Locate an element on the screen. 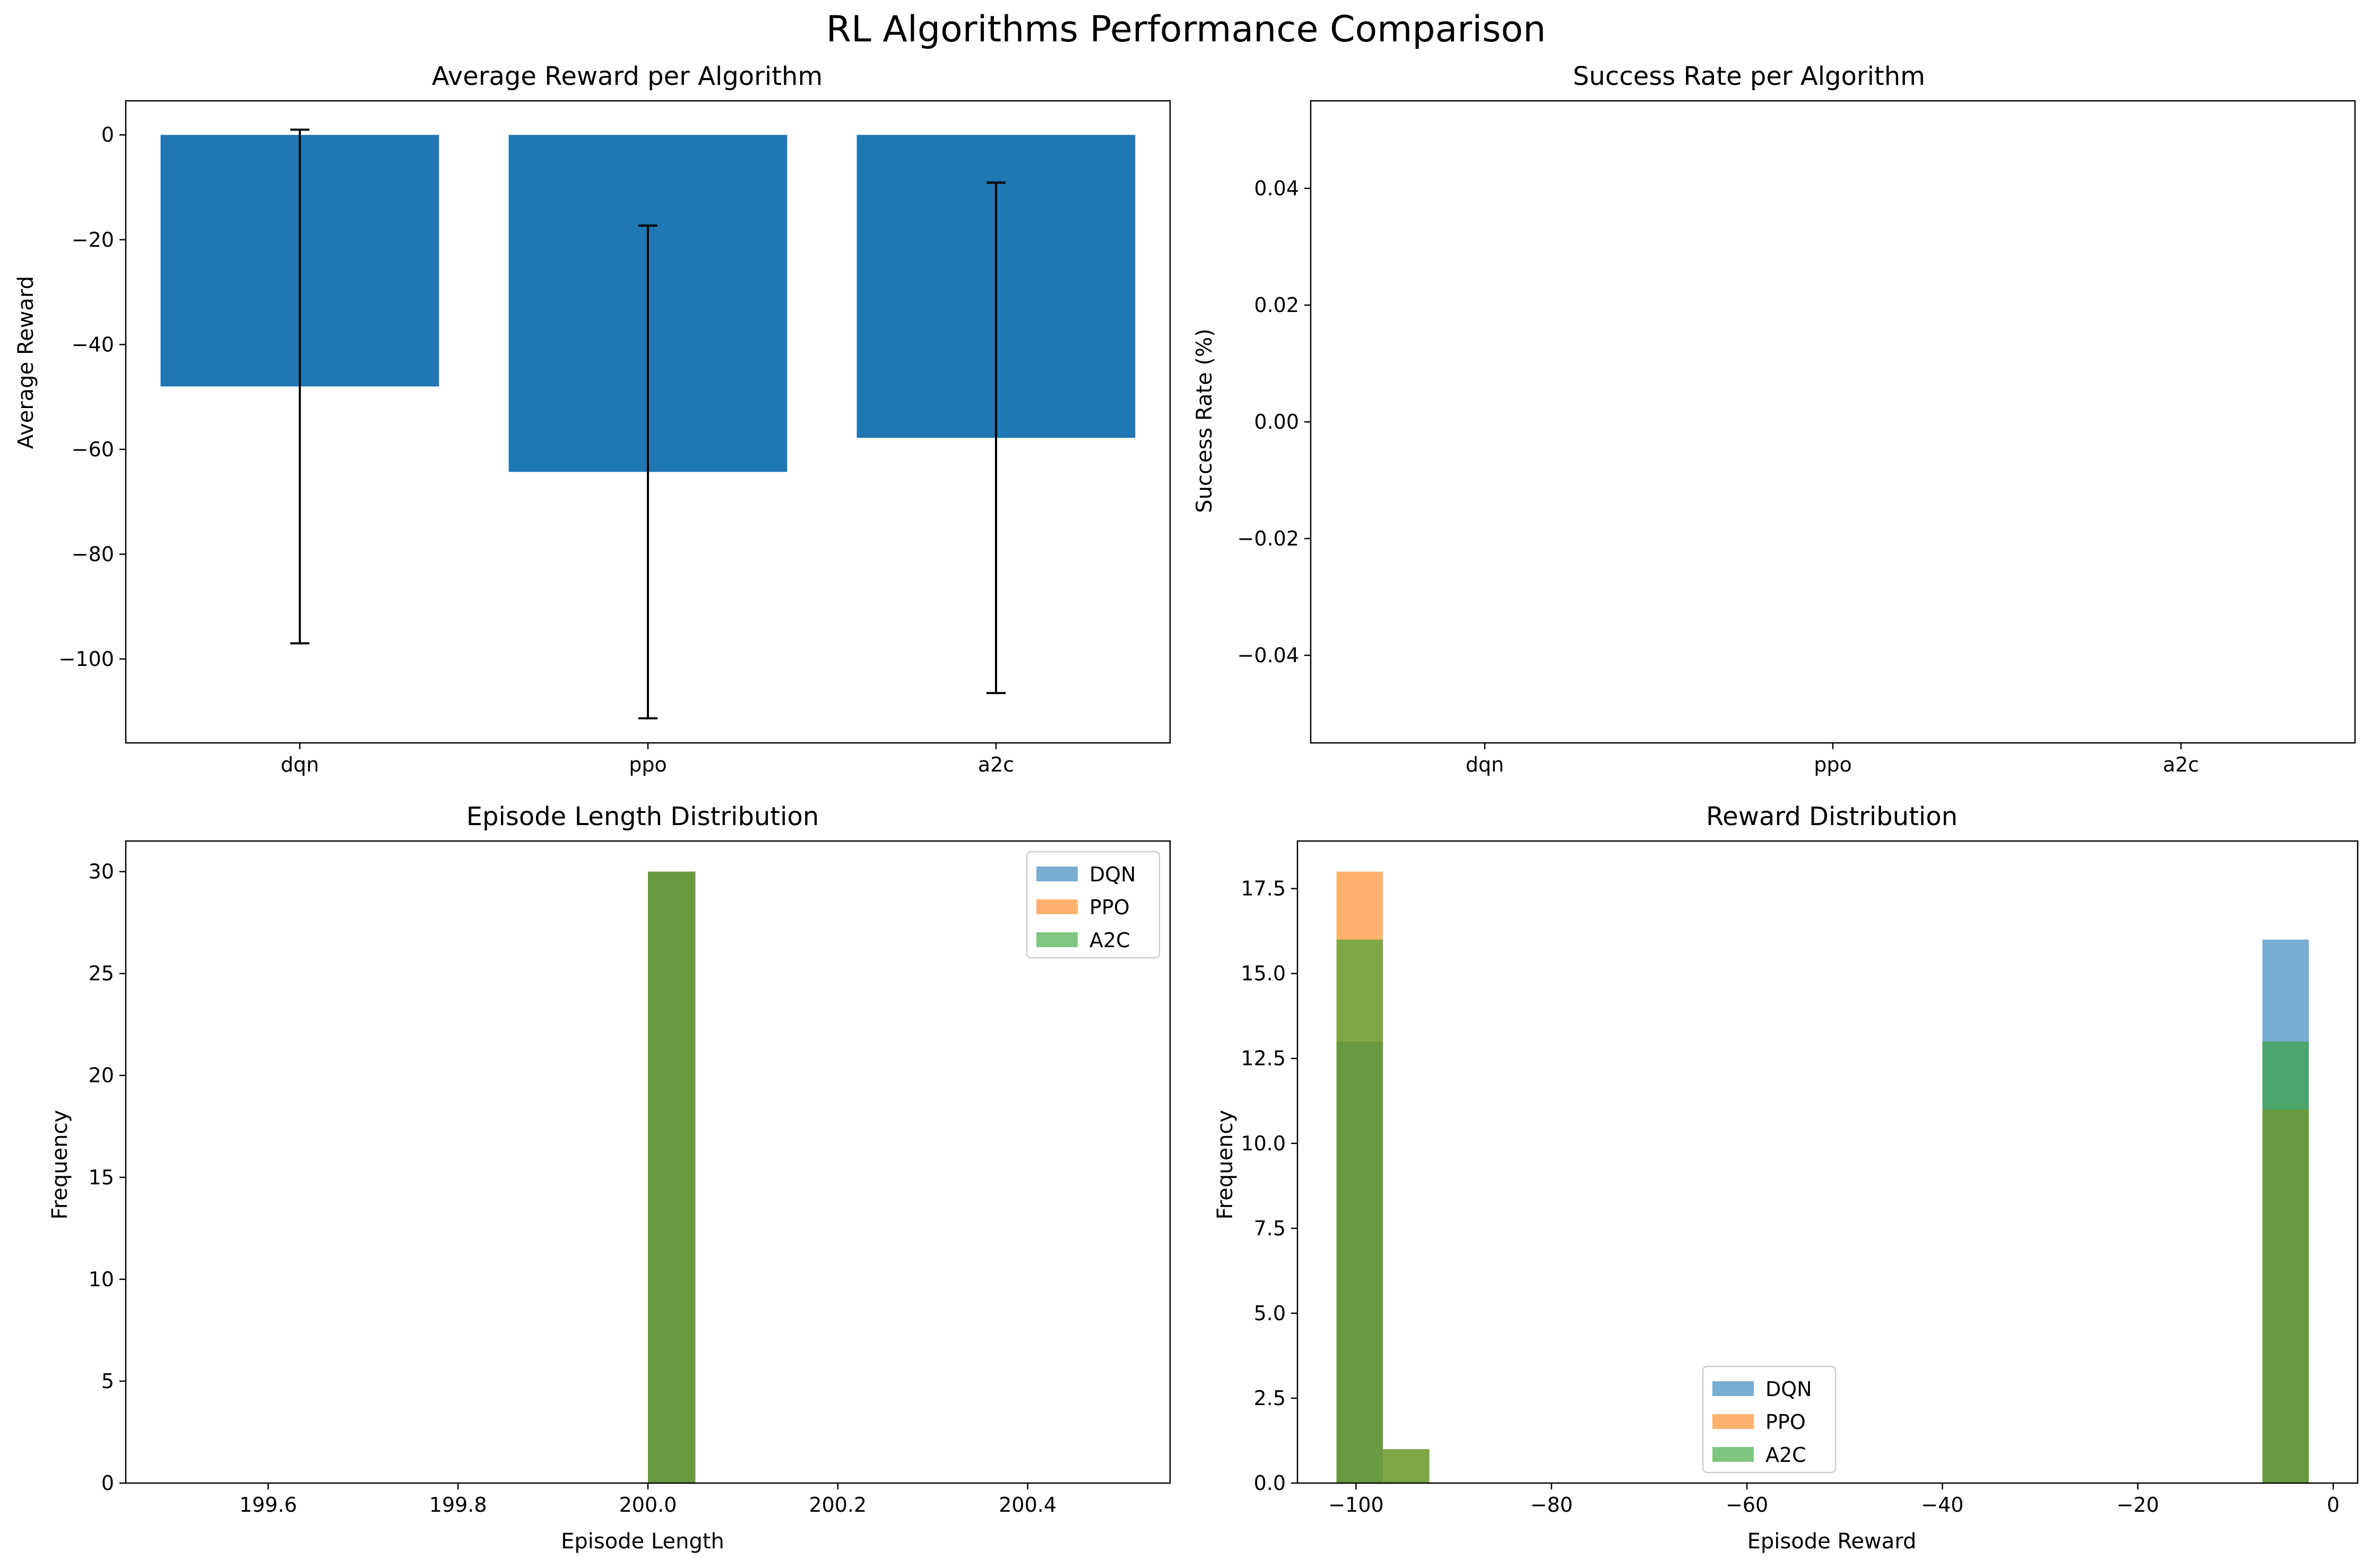 Image resolution: width=2372 pixels, height=1568 pixels. episode-length-x-tick-label: 200.4 is located at coordinates (1028, 1505).